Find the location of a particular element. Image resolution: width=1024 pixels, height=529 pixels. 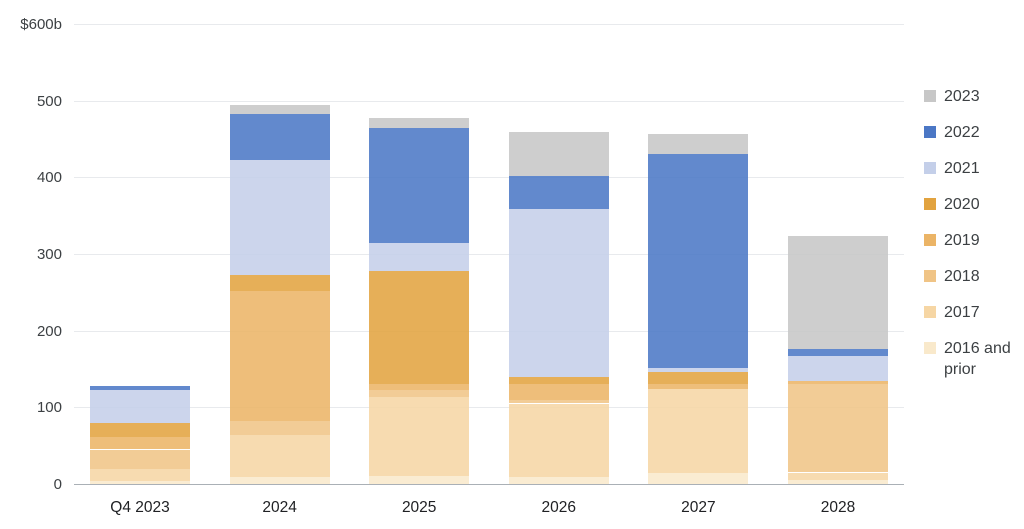

bar-segment-2017-Q4-2023 is located at coordinates (140, 475).